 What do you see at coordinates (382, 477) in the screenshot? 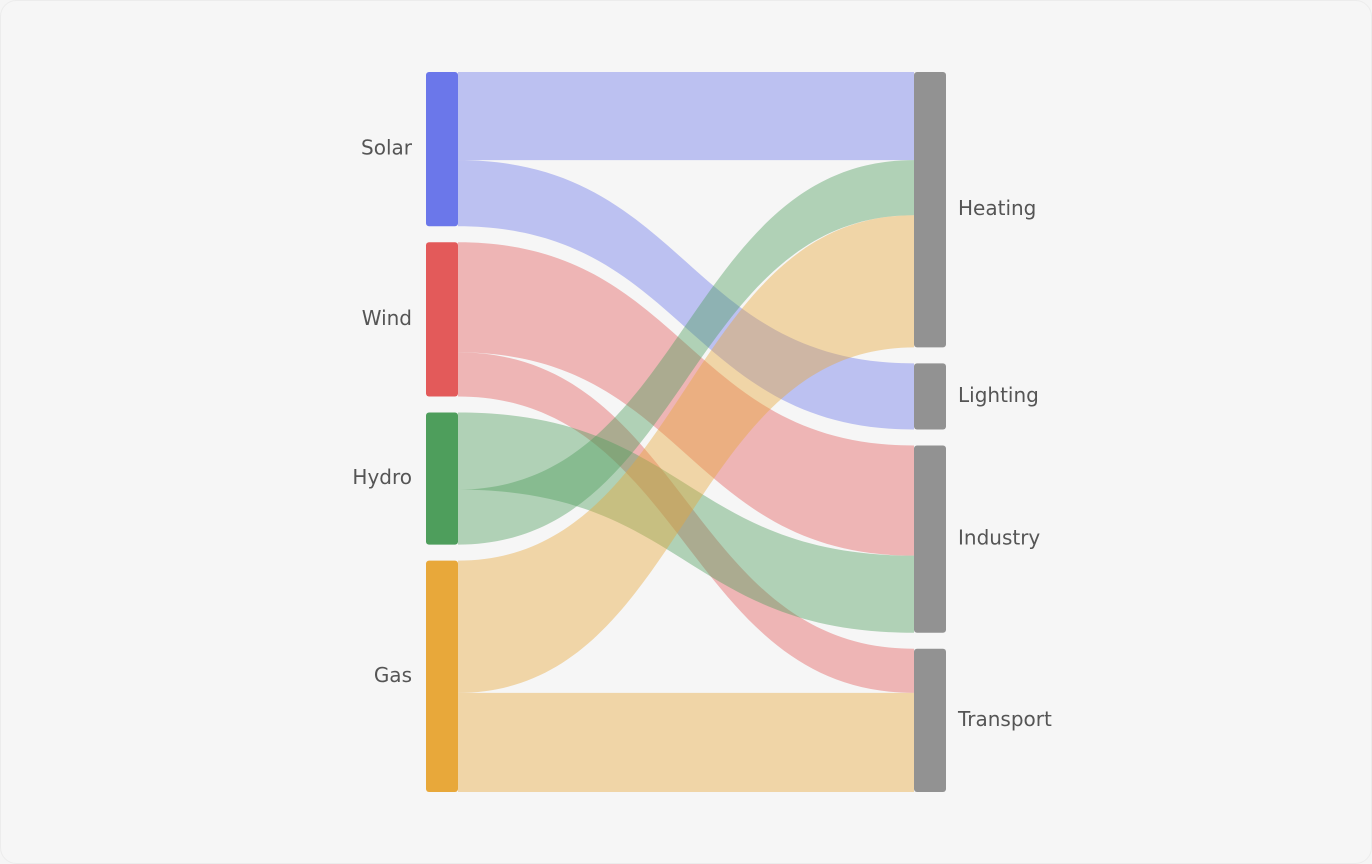
I see `node-label: Hydro` at bounding box center [382, 477].